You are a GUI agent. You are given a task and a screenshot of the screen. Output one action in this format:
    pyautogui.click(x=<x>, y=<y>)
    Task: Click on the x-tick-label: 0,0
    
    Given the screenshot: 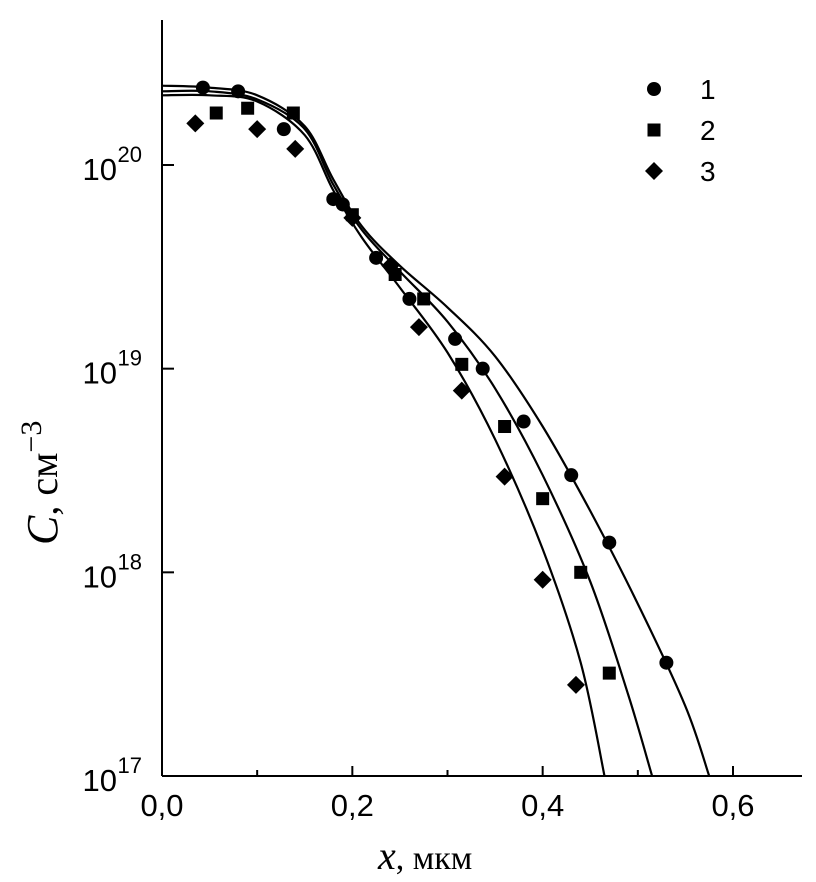 What is the action you would take?
    pyautogui.click(x=161, y=805)
    